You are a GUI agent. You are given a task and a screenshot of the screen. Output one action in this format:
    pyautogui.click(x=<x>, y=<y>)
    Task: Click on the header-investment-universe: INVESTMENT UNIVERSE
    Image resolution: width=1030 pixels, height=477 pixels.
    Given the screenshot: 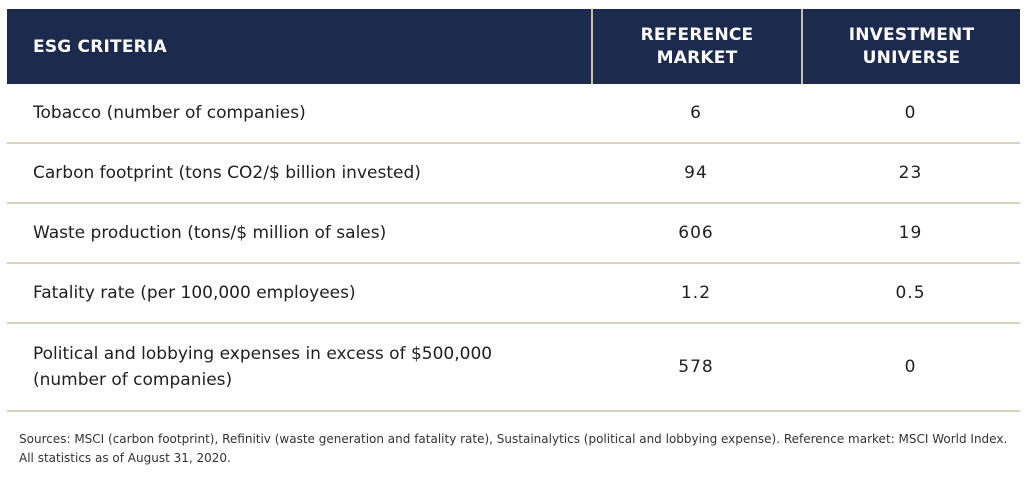 What is the action you would take?
    pyautogui.click(x=910, y=46)
    